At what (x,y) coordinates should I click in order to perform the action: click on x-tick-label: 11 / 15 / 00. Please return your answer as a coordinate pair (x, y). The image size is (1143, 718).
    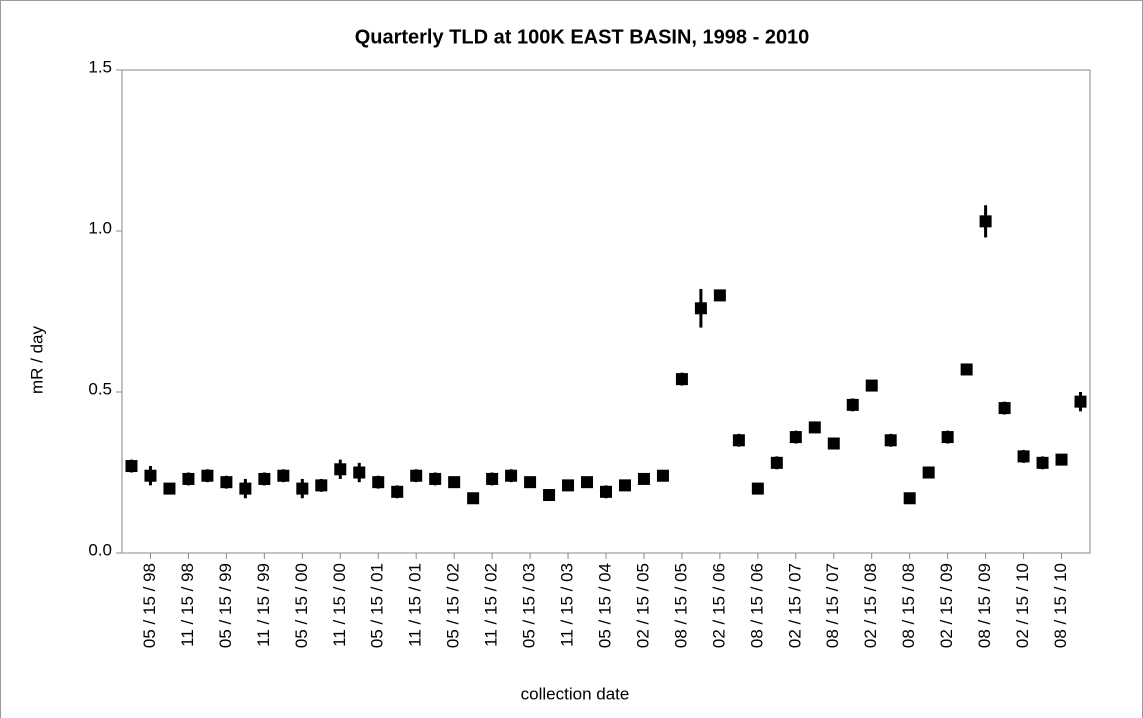
    Looking at the image, I should click on (339, 605).